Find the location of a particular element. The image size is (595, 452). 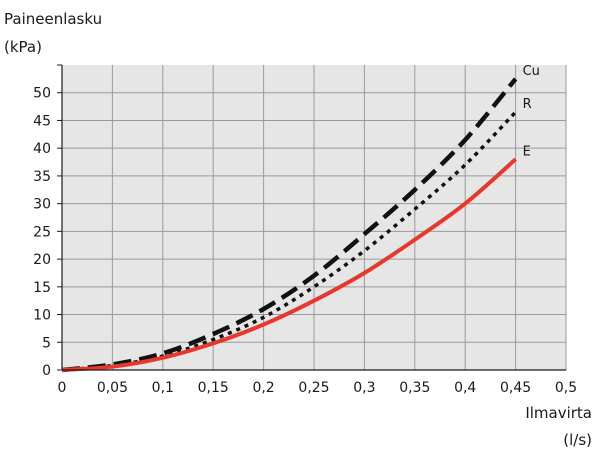

y-tick-label: 40 is located at coordinates (42, 149).